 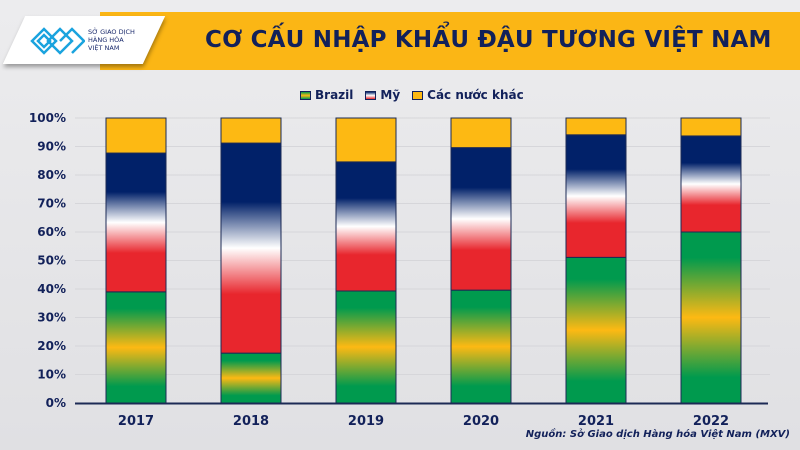 What do you see at coordinates (51, 147) in the screenshot?
I see `y-tick-label: 90%` at bounding box center [51, 147].